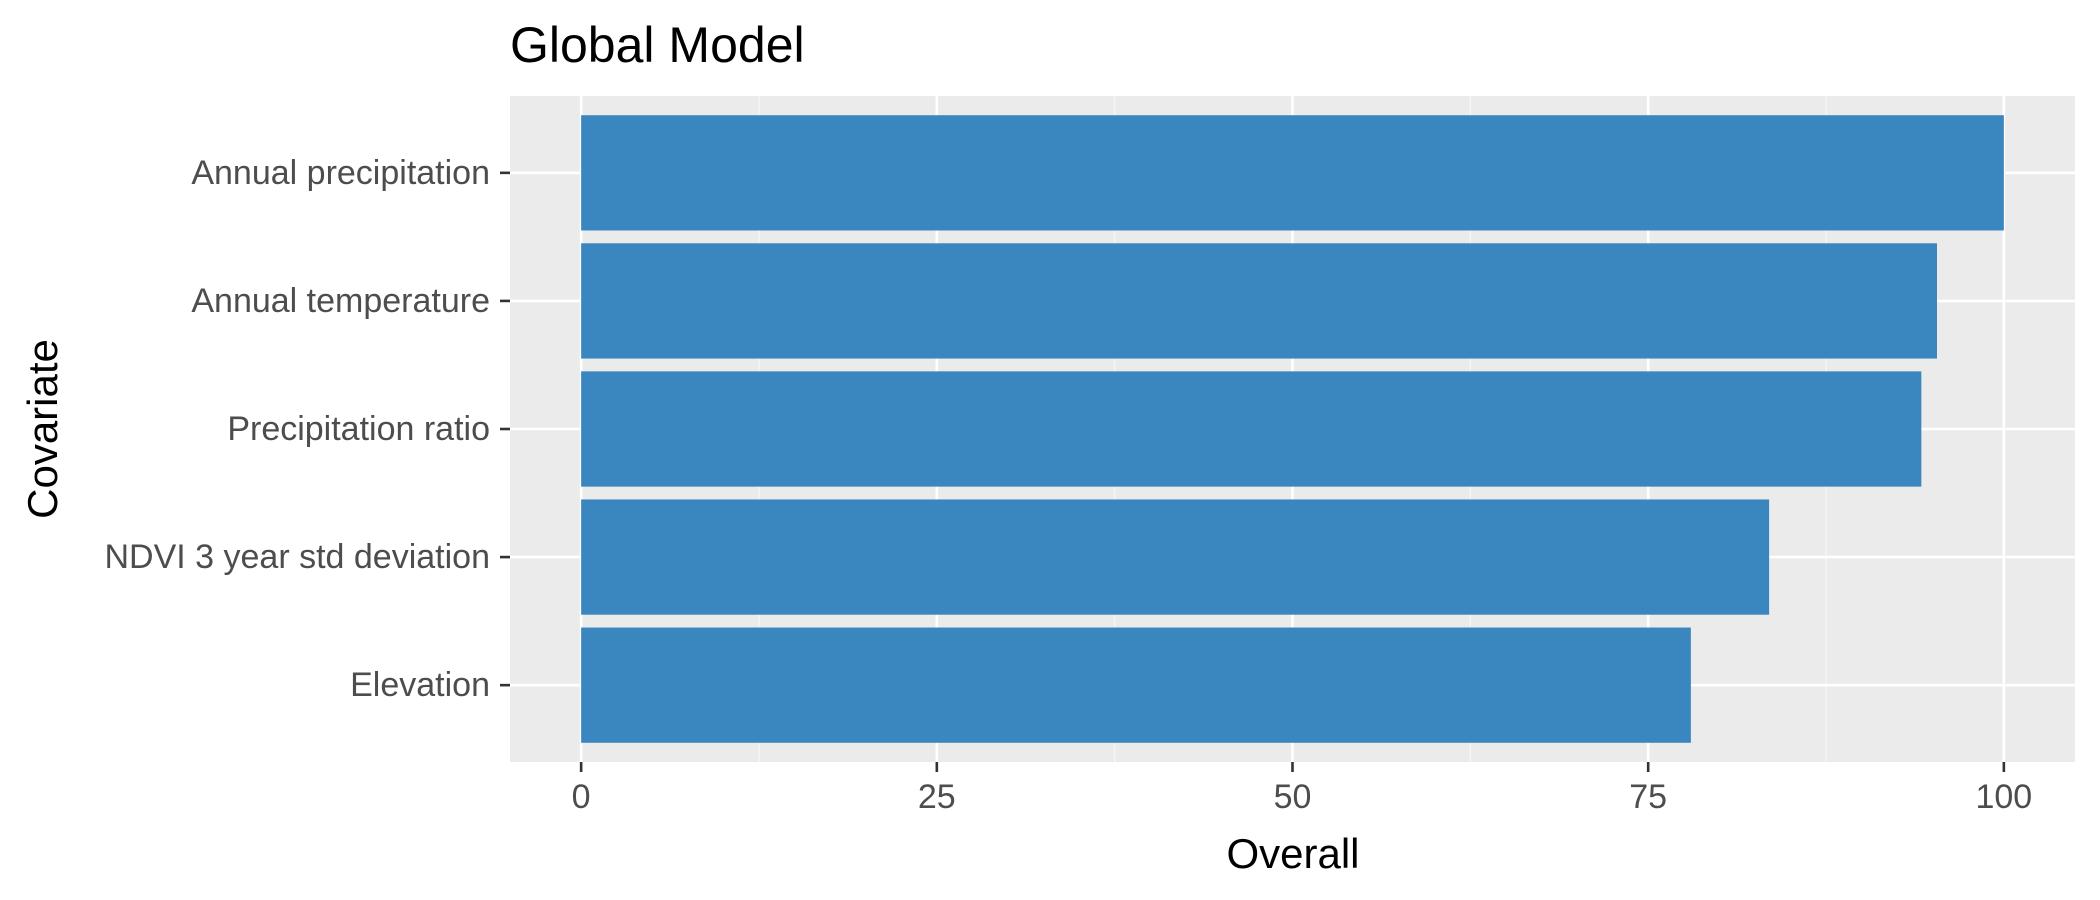 This screenshot has height=900, width=2100. Describe the element at coordinates (1293, 797) in the screenshot. I see `x-tick-label: 50` at that location.